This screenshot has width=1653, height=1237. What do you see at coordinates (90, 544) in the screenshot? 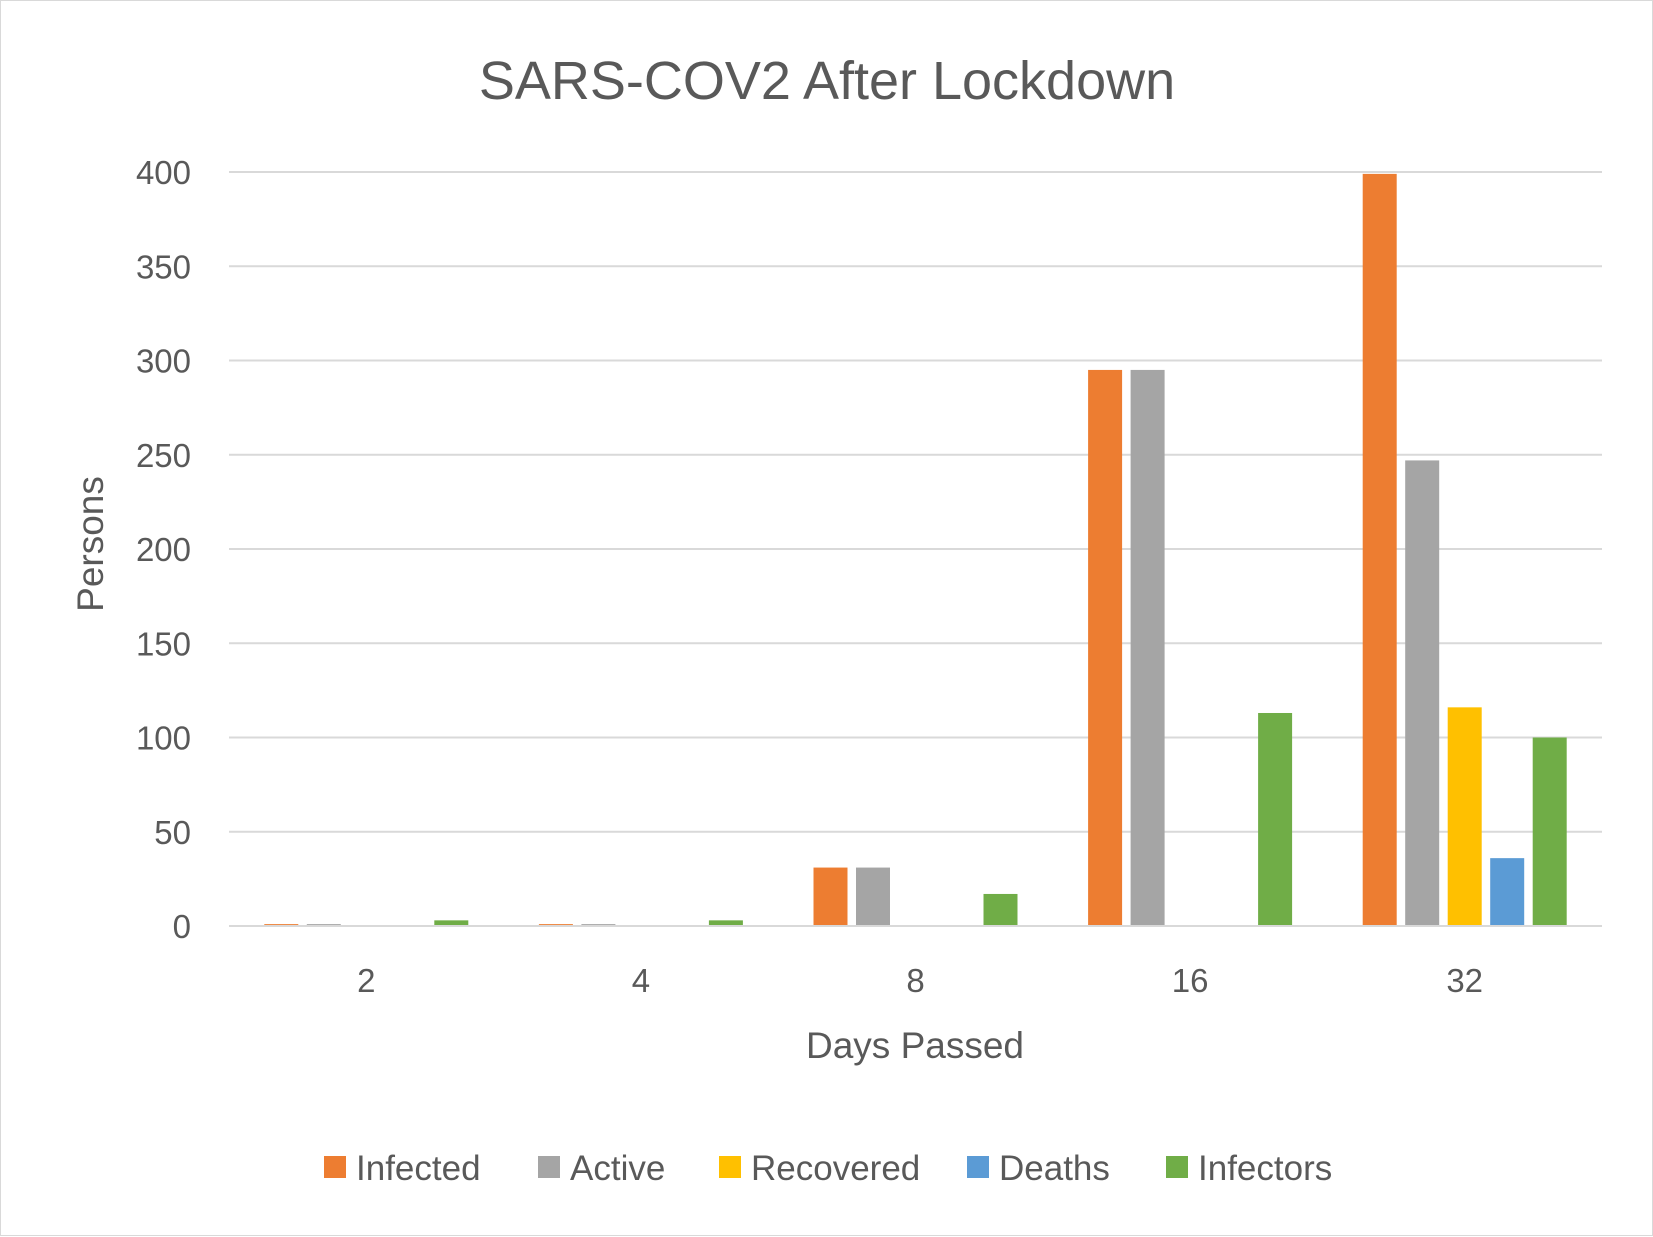
I see `y-axis-title: Persons` at bounding box center [90, 544].